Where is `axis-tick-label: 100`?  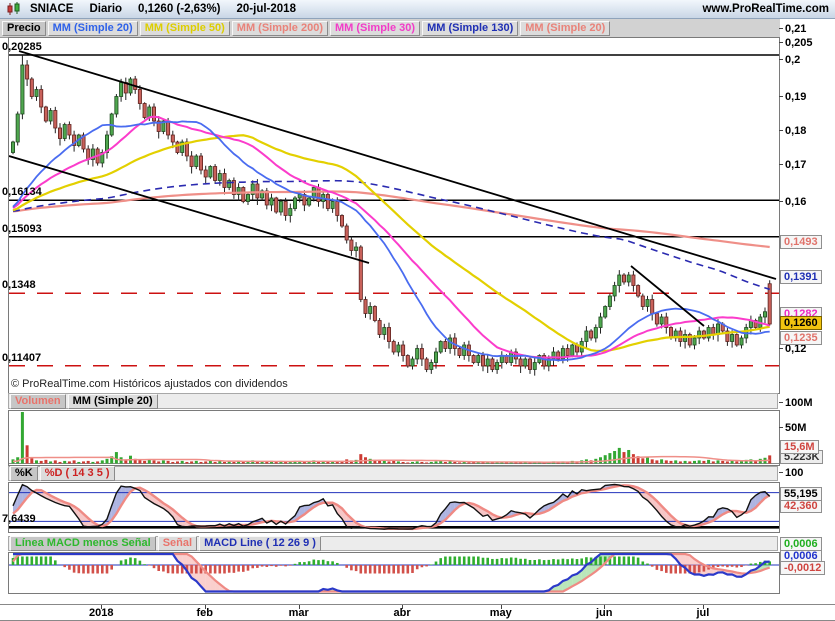 axis-tick-label: 100 is located at coordinates (794, 473).